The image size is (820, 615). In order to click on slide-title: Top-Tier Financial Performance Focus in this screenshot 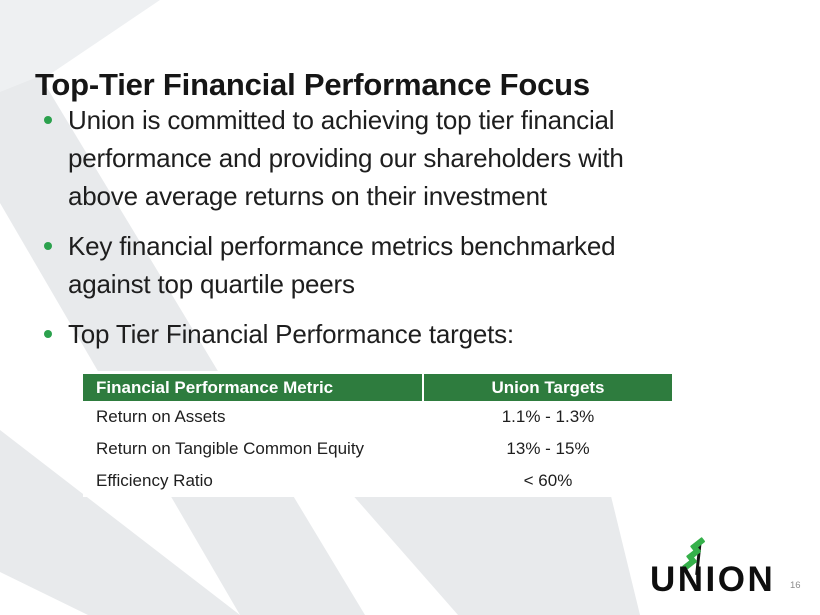, I will do `click(312, 84)`.